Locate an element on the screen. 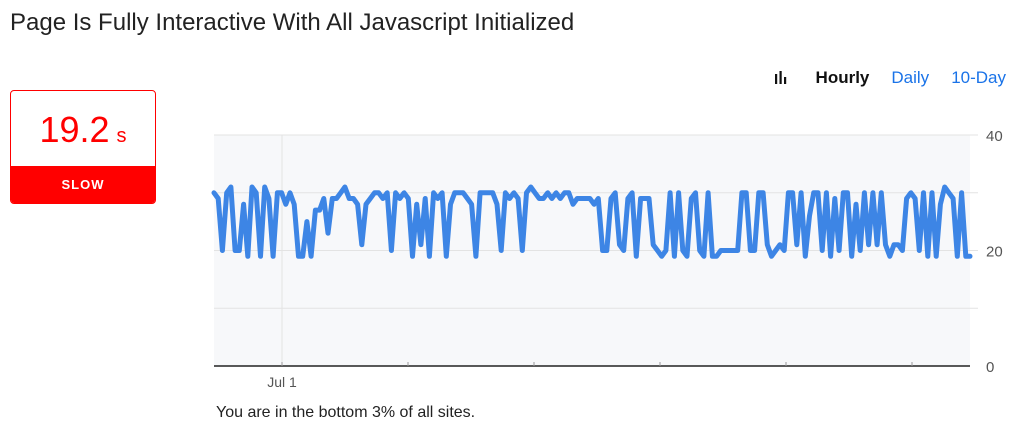  y-tick-label: 20 is located at coordinates (994, 252).